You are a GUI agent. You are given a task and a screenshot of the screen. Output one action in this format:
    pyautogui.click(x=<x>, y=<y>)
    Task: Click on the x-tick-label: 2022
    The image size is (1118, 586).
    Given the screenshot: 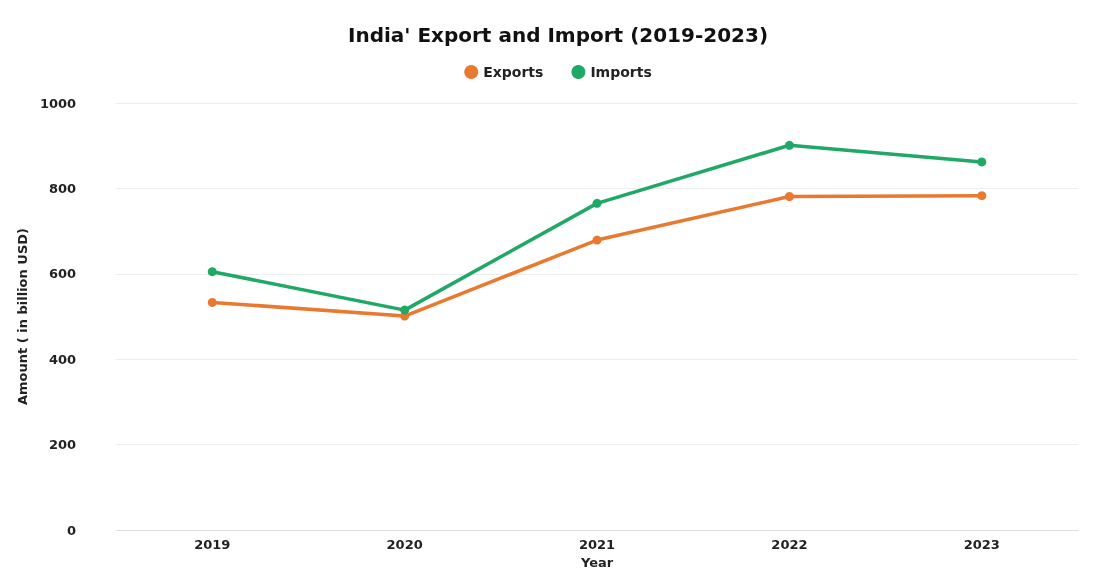 What is the action you would take?
    pyautogui.click(x=789, y=544)
    